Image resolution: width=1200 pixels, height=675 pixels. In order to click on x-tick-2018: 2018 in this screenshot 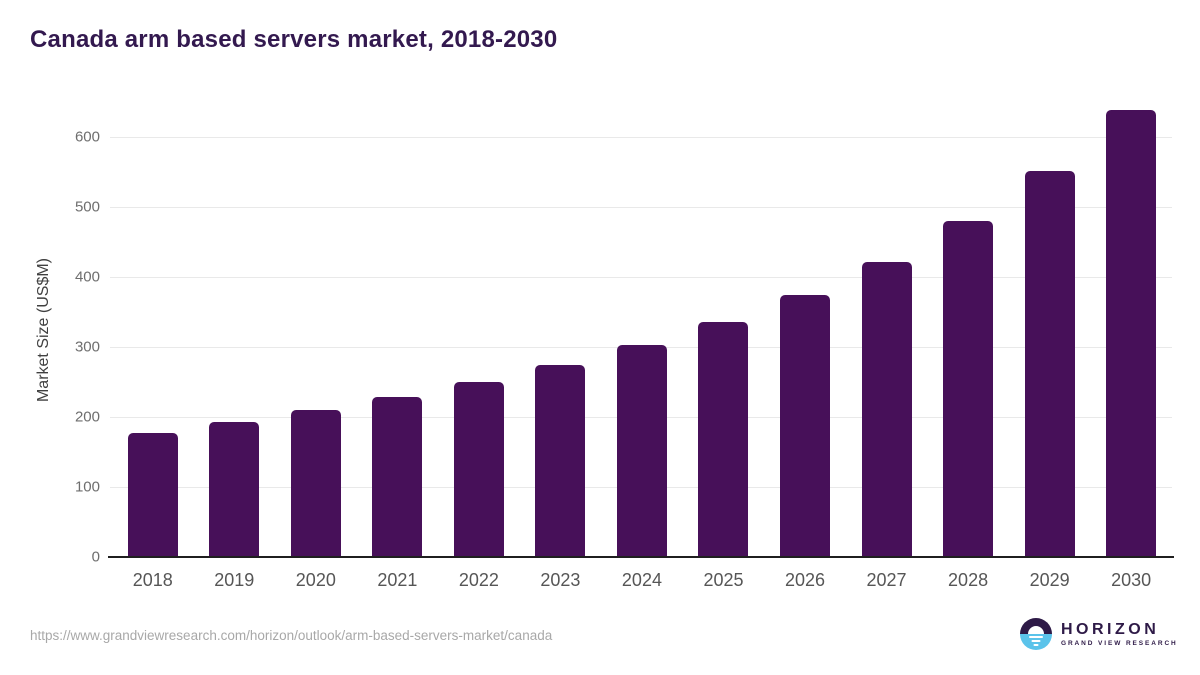, I will do `click(152, 580)`.